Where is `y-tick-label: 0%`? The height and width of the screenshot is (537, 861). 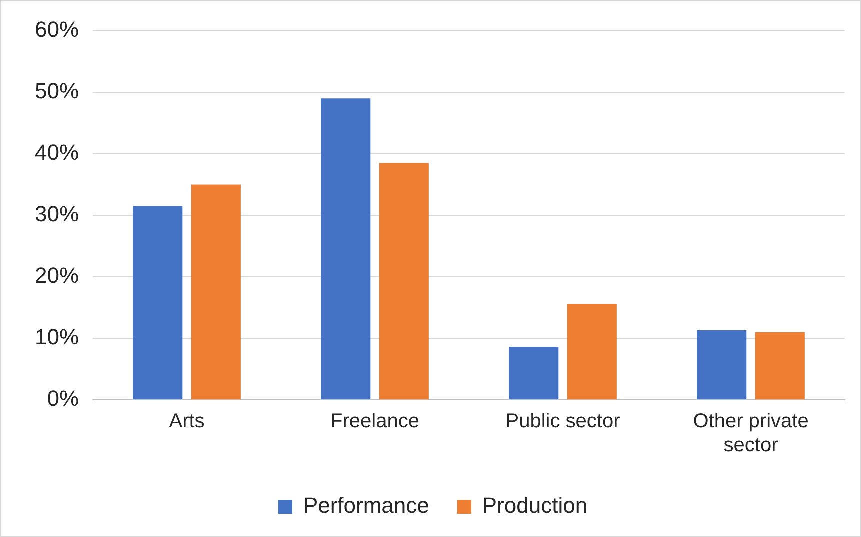 y-tick-label: 0% is located at coordinates (63, 399).